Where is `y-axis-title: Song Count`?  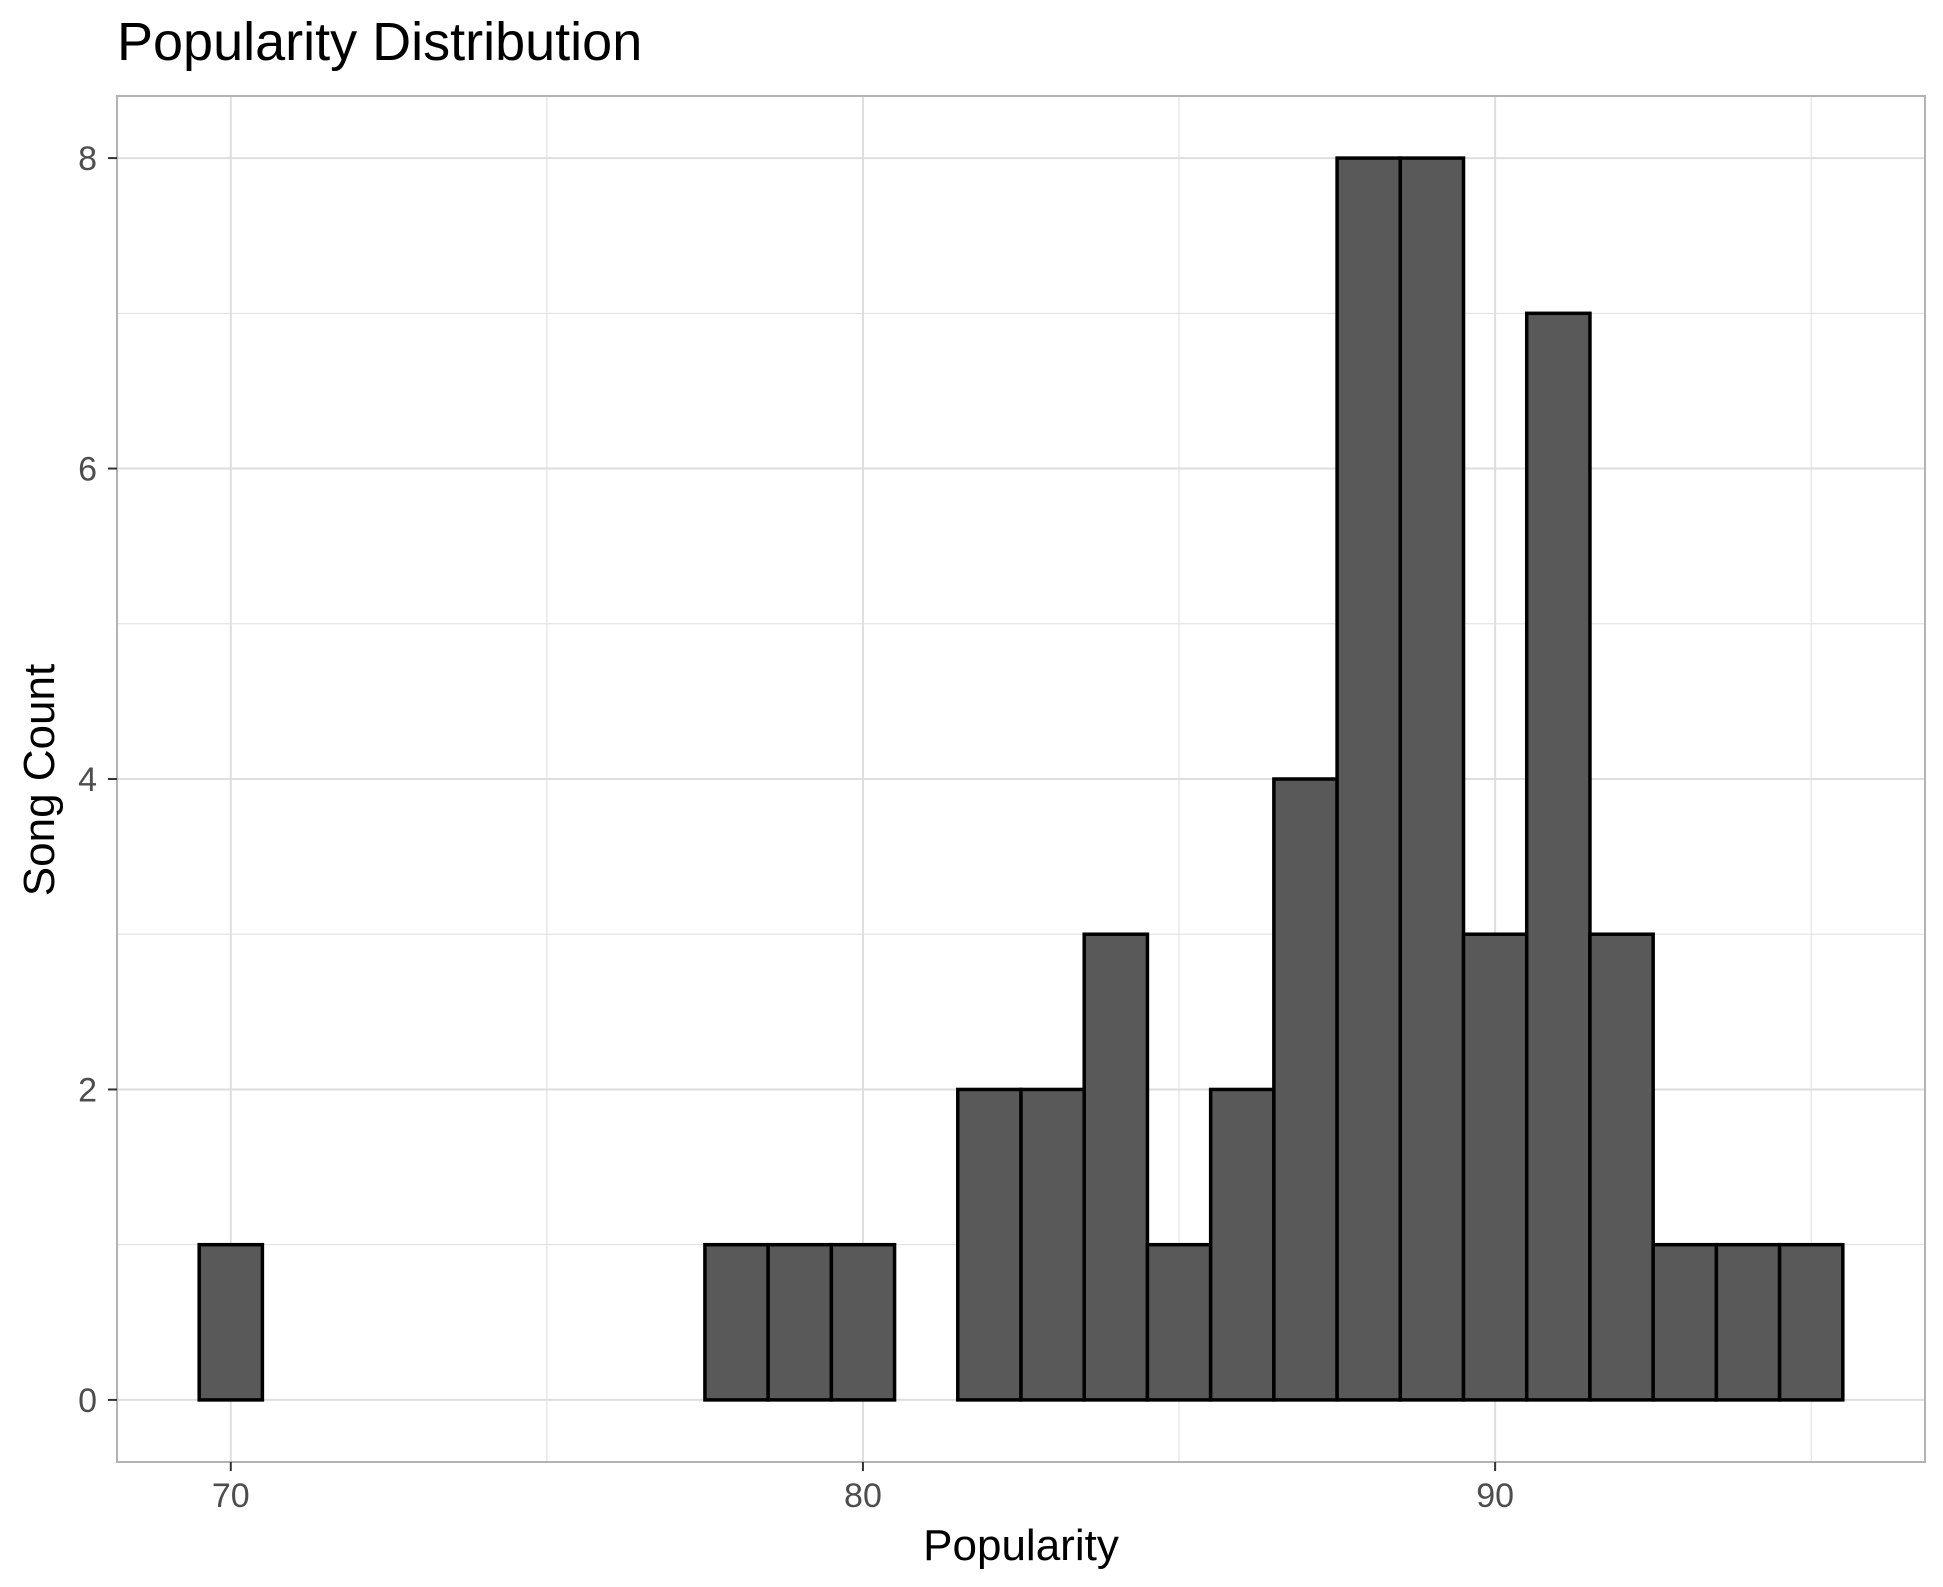
y-axis-title: Song Count is located at coordinates (39, 780).